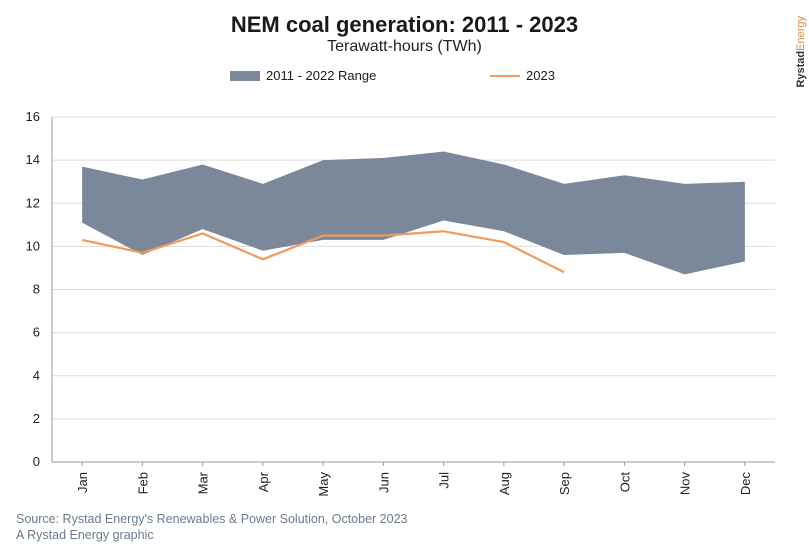 The height and width of the screenshot is (547, 809). I want to click on y-tick-label: 12, so click(33, 202).